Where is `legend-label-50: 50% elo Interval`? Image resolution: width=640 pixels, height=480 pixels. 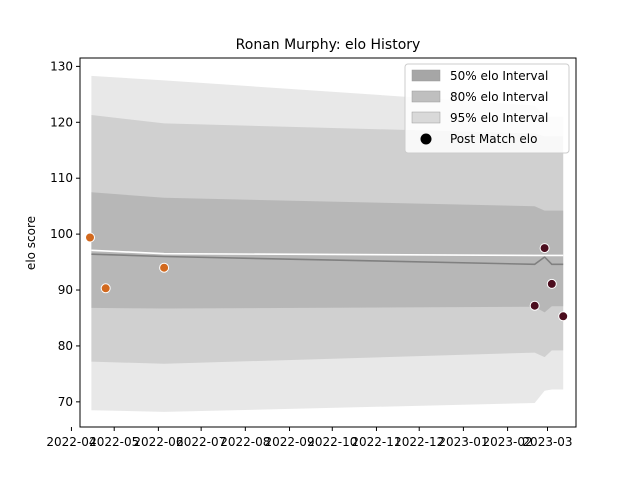 legend-label-50: 50% elo Interval is located at coordinates (499, 76).